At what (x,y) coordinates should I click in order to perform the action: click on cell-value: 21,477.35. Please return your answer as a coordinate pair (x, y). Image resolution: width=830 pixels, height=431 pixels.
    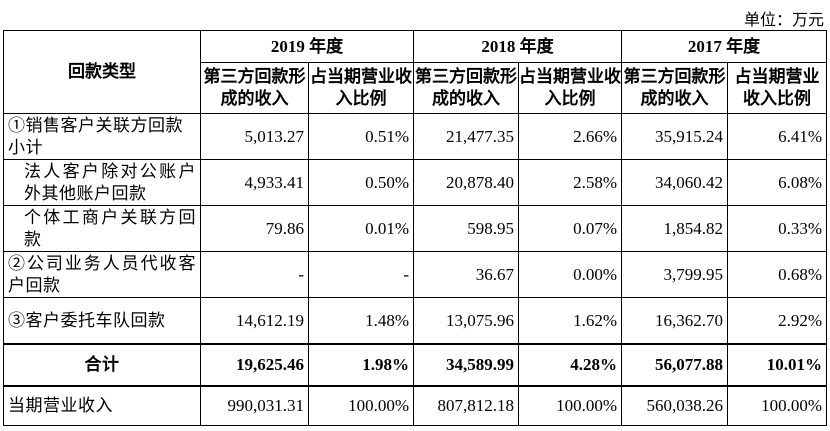
    Looking at the image, I should click on (466, 136).